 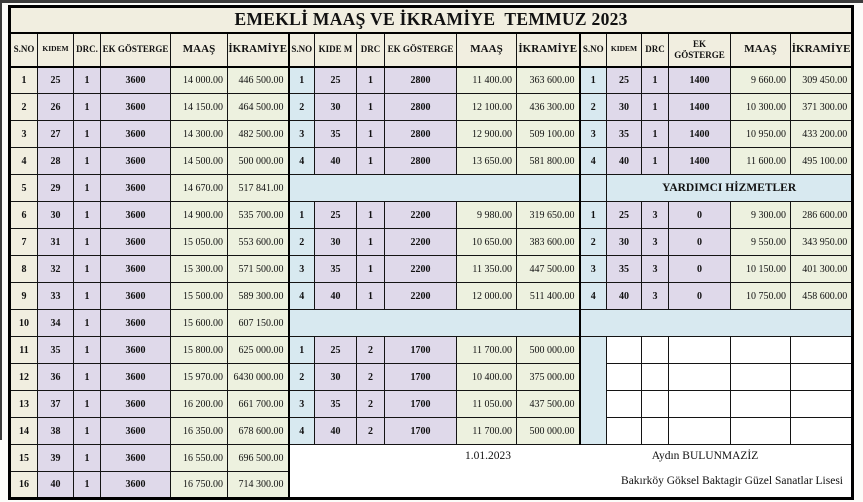 What do you see at coordinates (486, 431) in the screenshot?
I see `amount-cell: 11 700.00` at bounding box center [486, 431].